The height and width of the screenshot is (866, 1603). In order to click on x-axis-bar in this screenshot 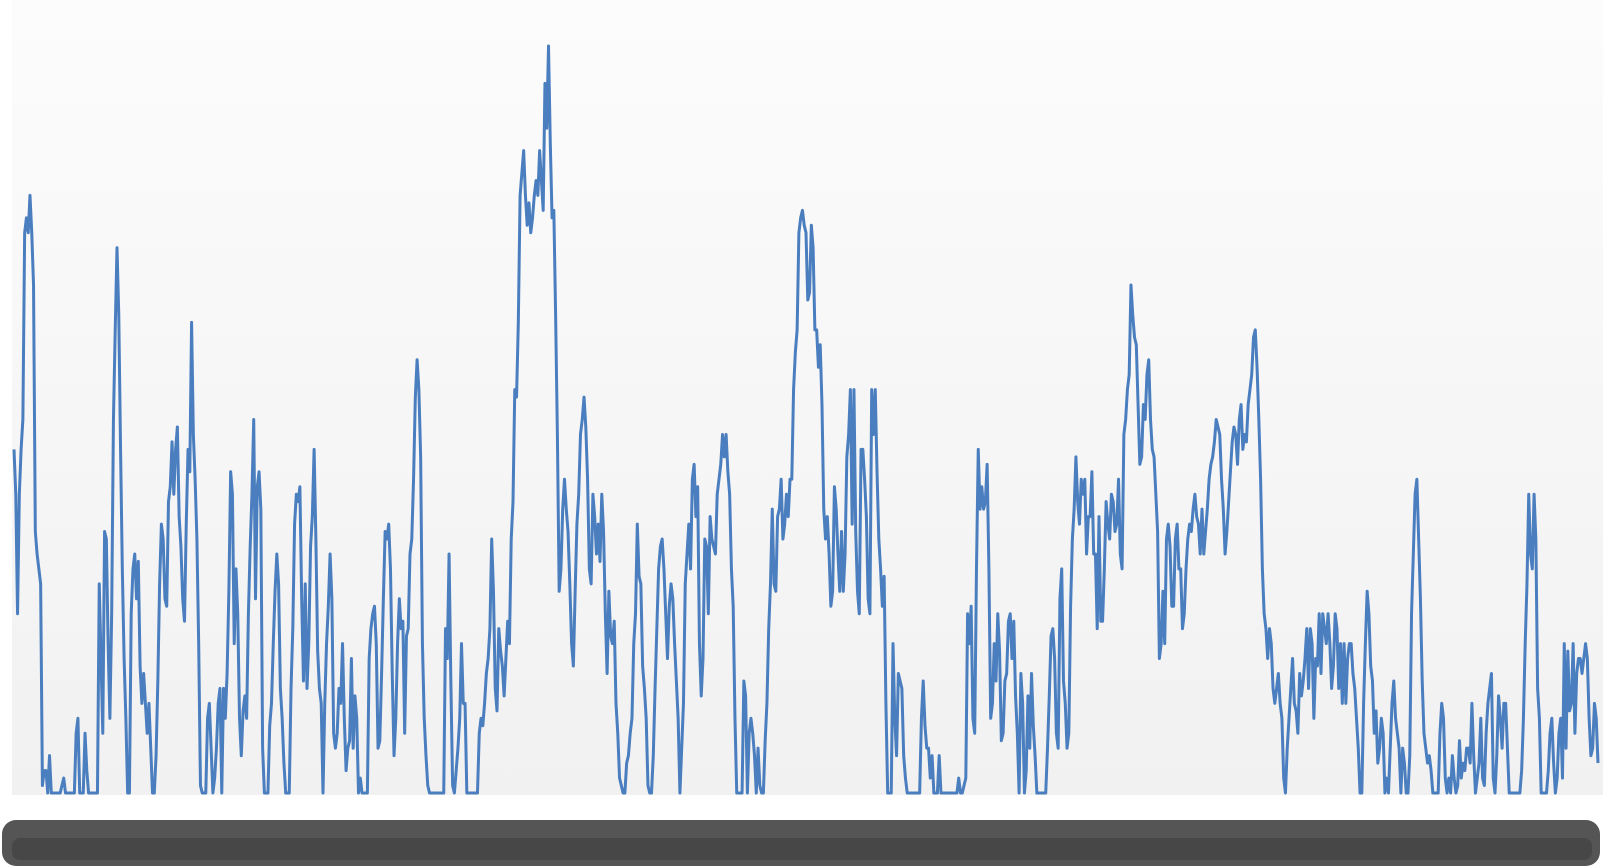, I will do `click(801, 843)`.